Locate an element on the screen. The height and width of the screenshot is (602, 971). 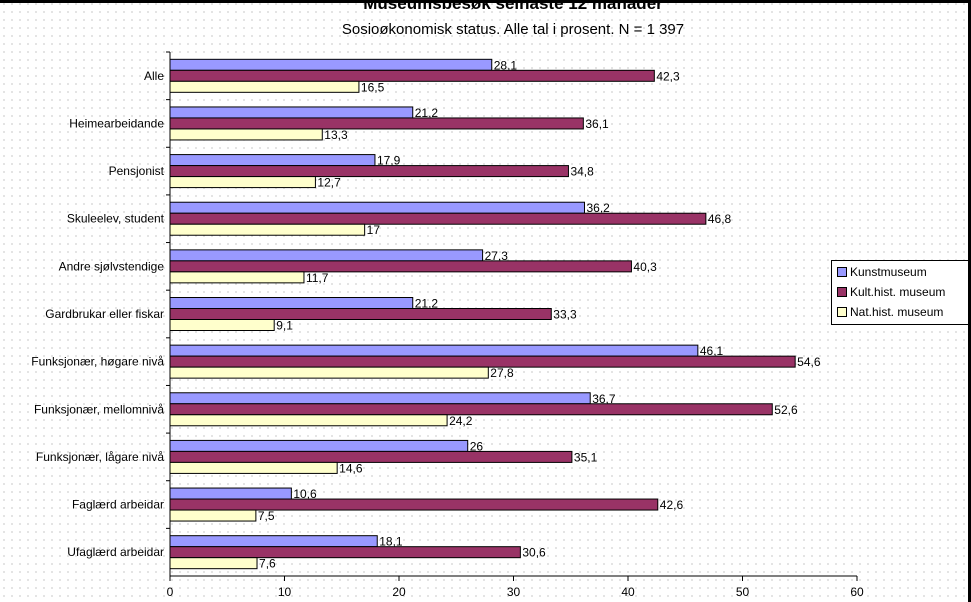
data-label: 36,7 is located at coordinates (604, 399).